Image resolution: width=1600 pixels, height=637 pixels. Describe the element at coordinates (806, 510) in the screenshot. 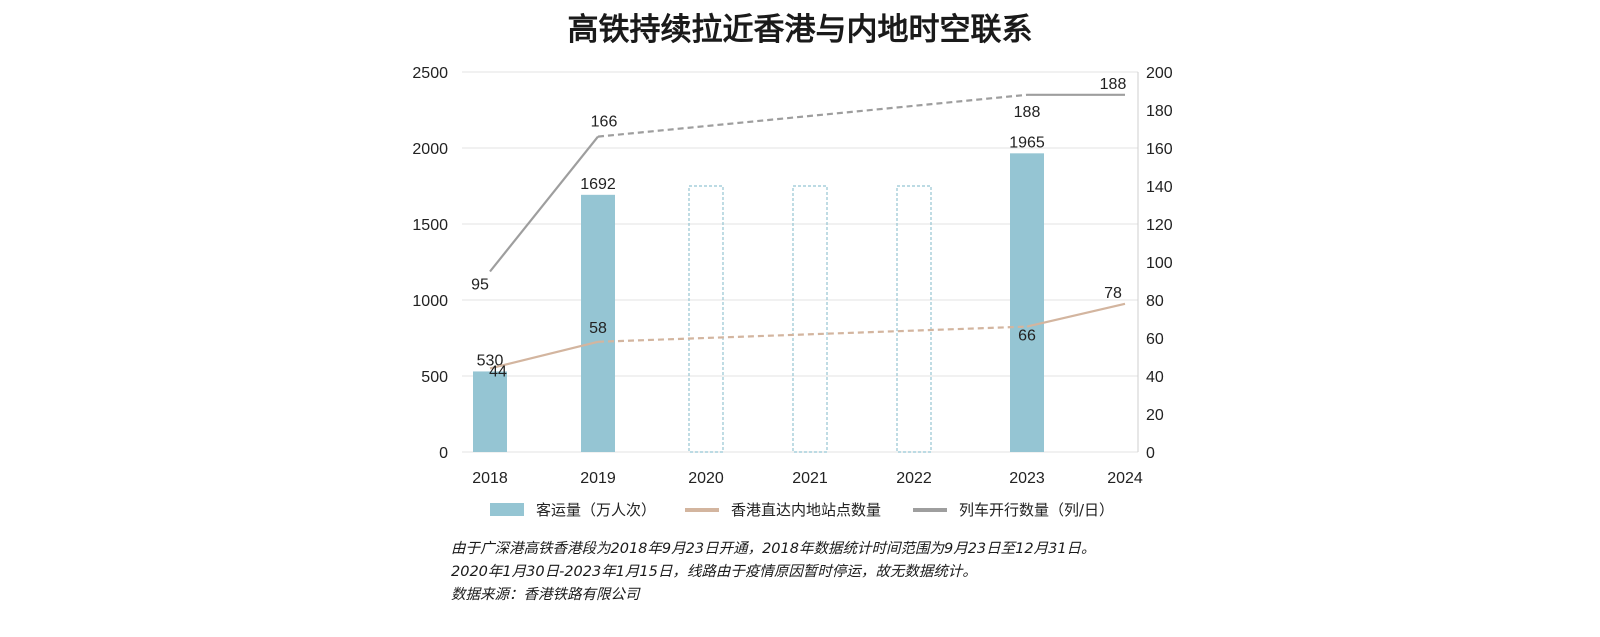

I see `legend-label-1: 香港直达内地站点数量` at that location.